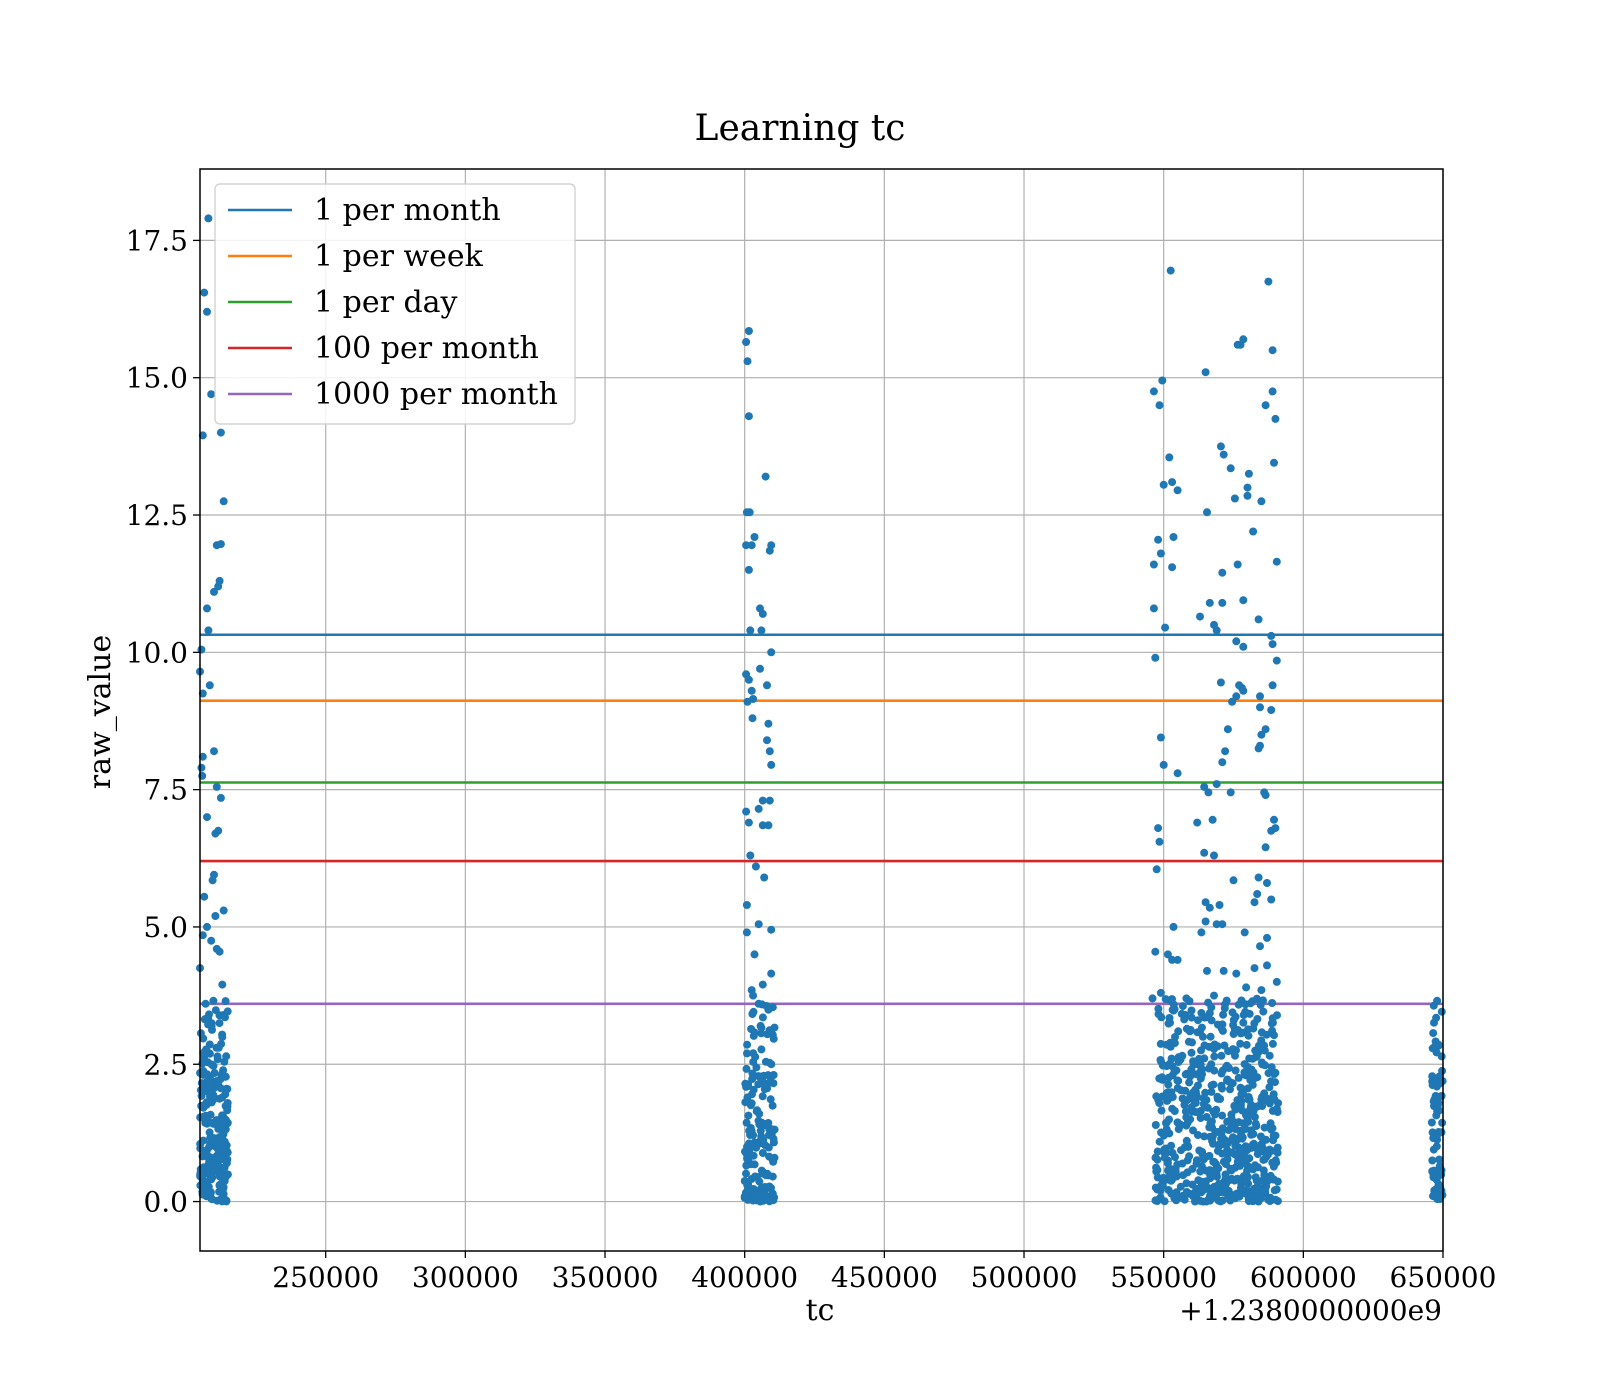 The height and width of the screenshot is (1400, 1600). Describe the element at coordinates (744, 1277) in the screenshot. I see `x-tick-label: 400000` at that location.